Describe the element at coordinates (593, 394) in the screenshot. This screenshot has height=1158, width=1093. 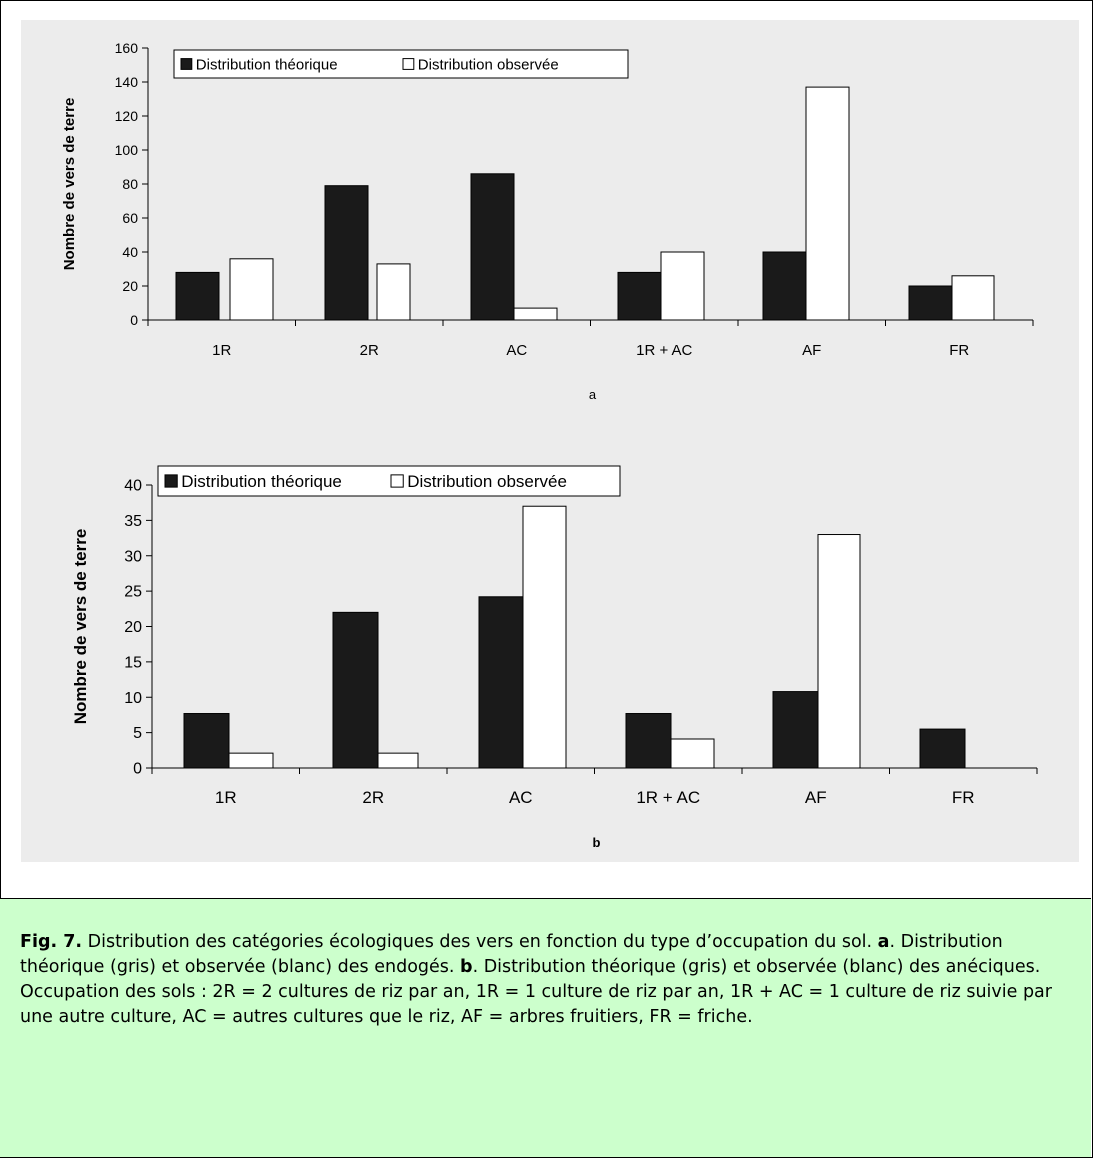
I see `panel-letter: a` at that location.